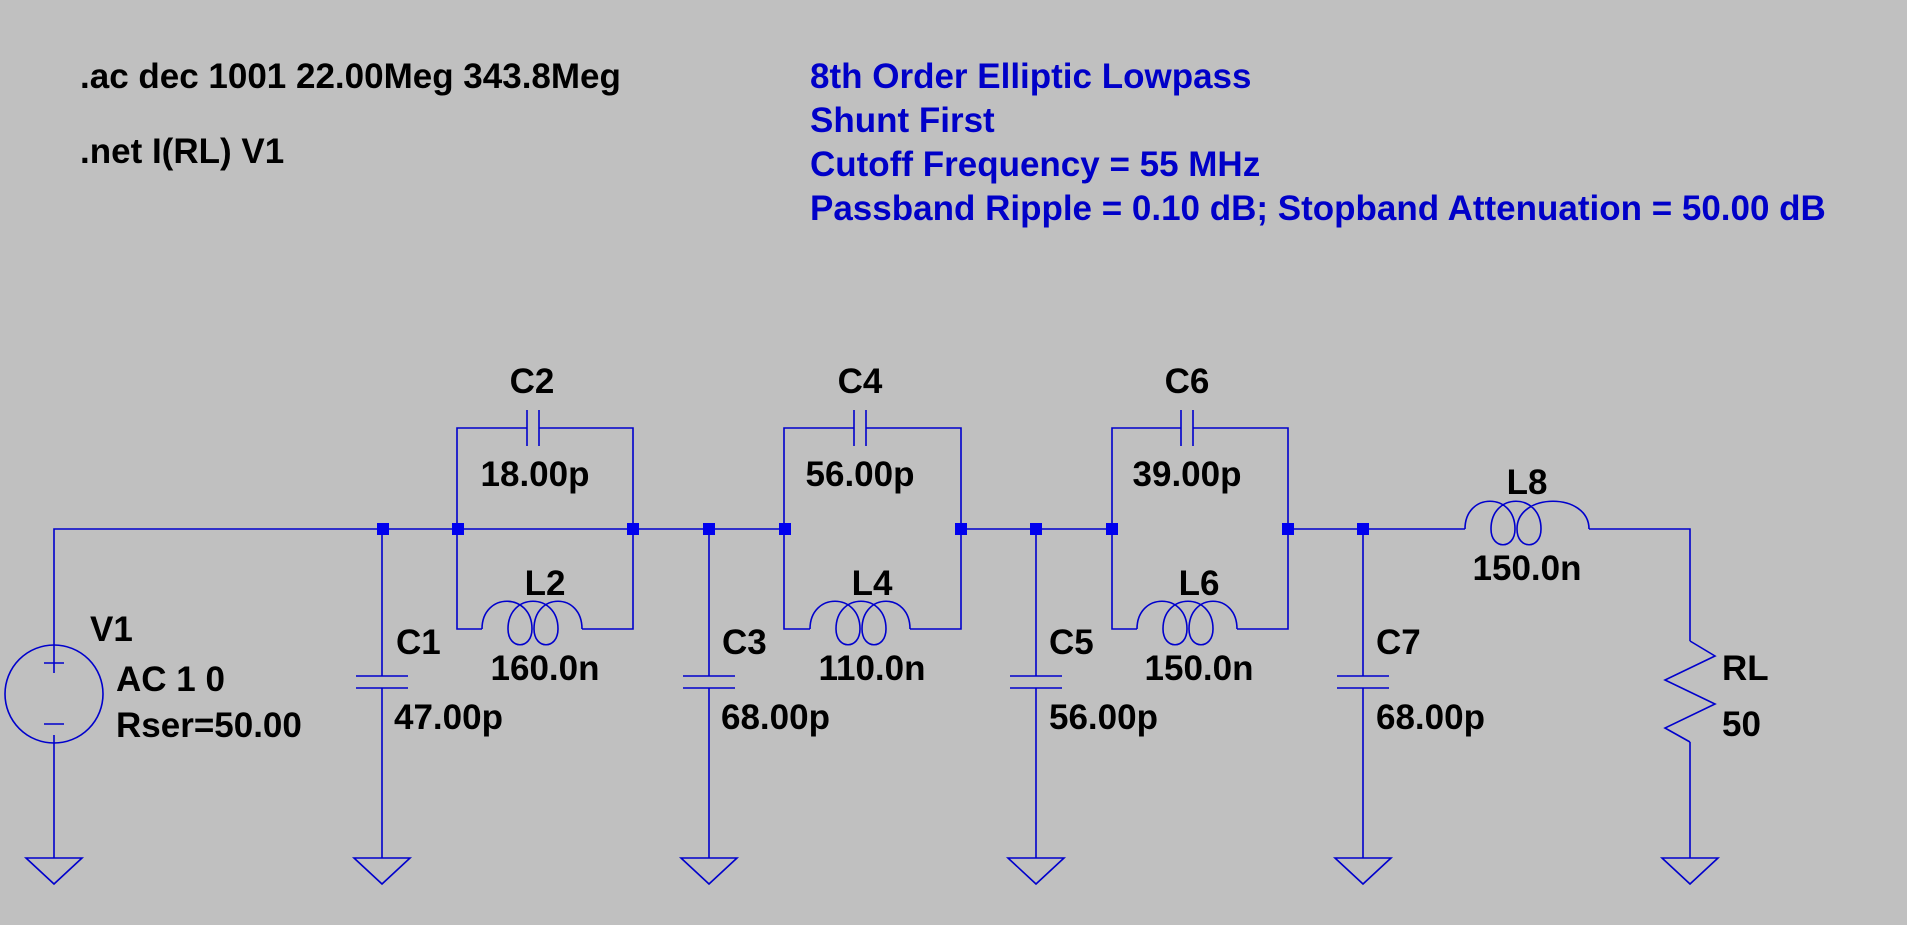  What do you see at coordinates (1199, 668) in the screenshot?
I see `l6-value: 150.0n` at bounding box center [1199, 668].